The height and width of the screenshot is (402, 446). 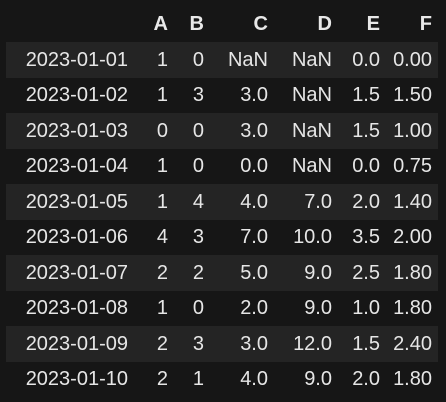 I want to click on column-header-c: C, so click(x=260, y=24).